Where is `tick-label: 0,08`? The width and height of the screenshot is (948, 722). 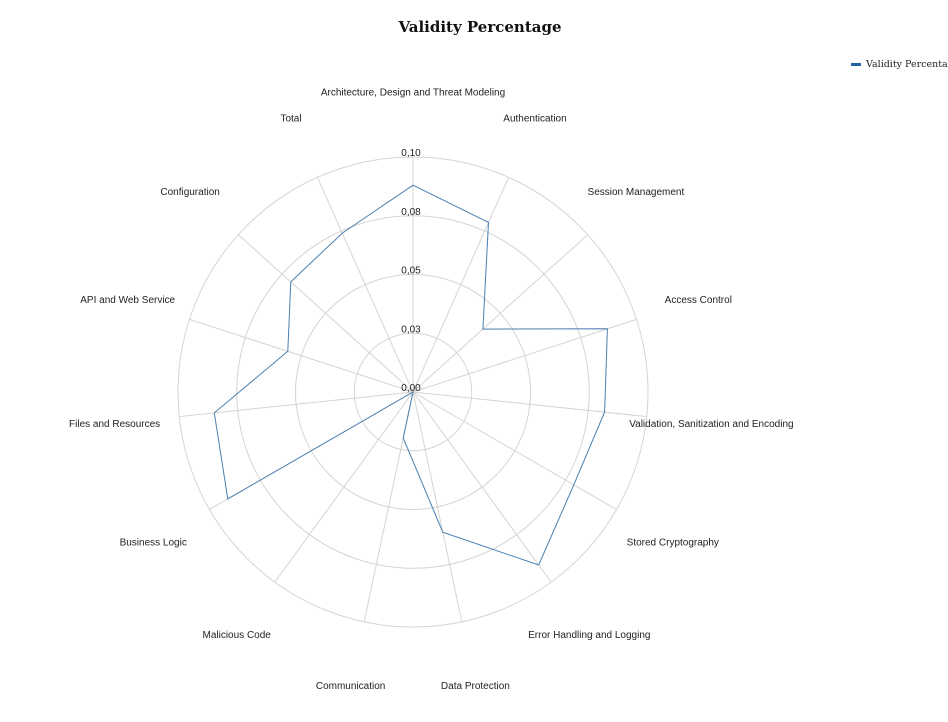 tick-label: 0,08 is located at coordinates (411, 212).